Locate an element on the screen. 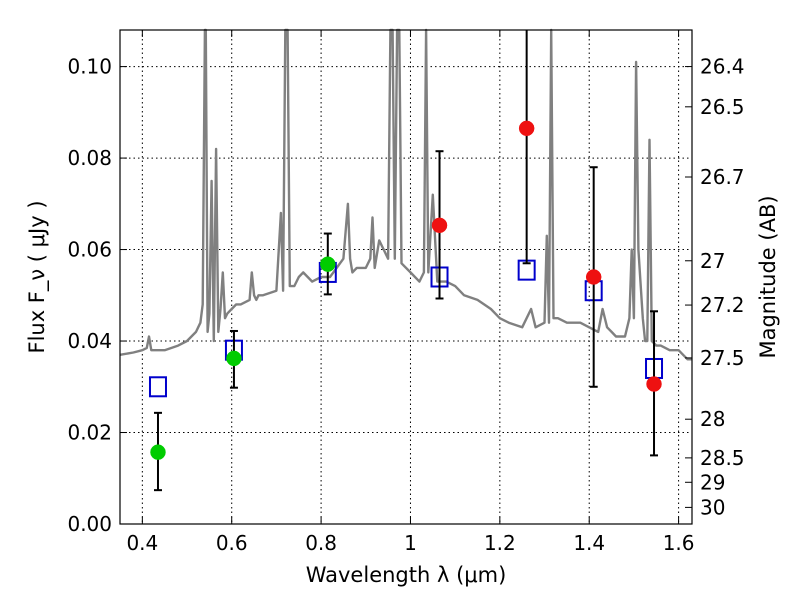 The width and height of the screenshot is (800, 600). x-tick-label: 0.6 is located at coordinates (232, 543).